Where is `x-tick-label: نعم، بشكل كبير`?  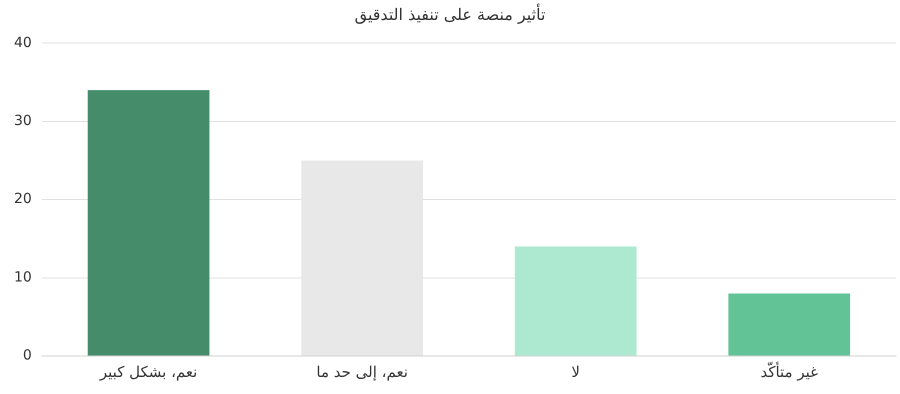
x-tick-label: نعم، بشكل كبير is located at coordinates (148, 371).